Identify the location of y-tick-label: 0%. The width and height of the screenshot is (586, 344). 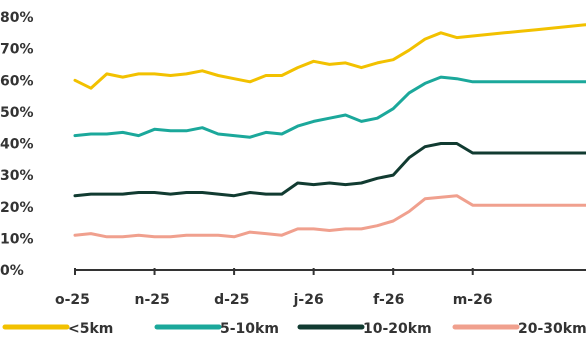
(12, 271).